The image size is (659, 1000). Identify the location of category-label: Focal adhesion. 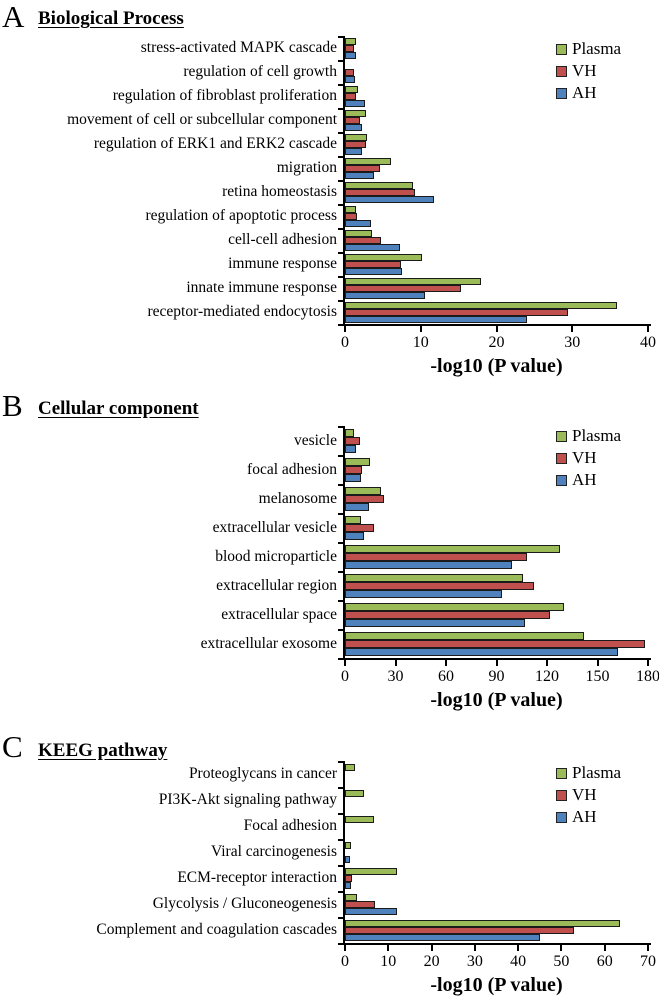
(290, 825).